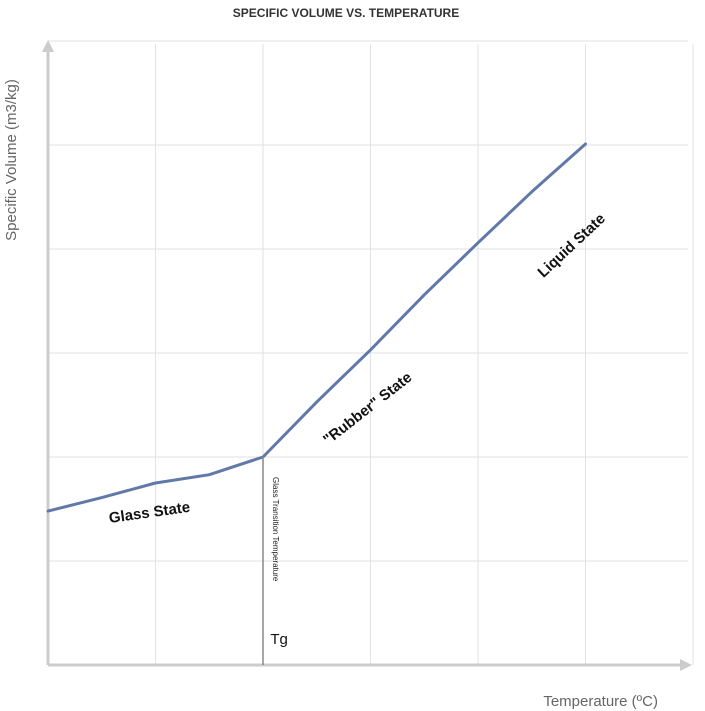 This screenshot has width=705, height=711. Describe the element at coordinates (346, 13) in the screenshot. I see `chart-title: SPECIFIC VOLUME VS. TEMPERATURE` at that location.